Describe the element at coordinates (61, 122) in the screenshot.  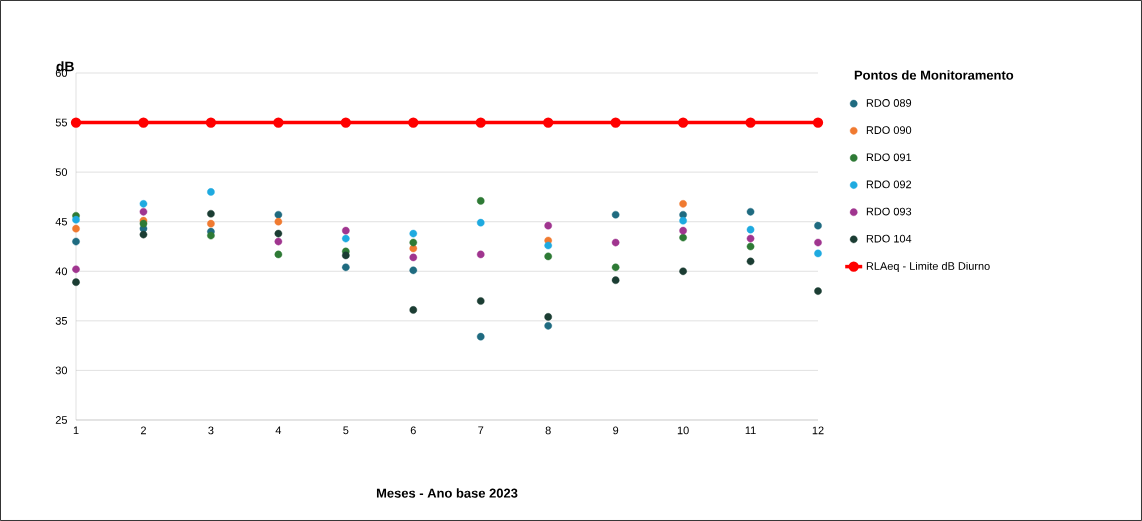
I see `y-tick-label: 55` at that location.